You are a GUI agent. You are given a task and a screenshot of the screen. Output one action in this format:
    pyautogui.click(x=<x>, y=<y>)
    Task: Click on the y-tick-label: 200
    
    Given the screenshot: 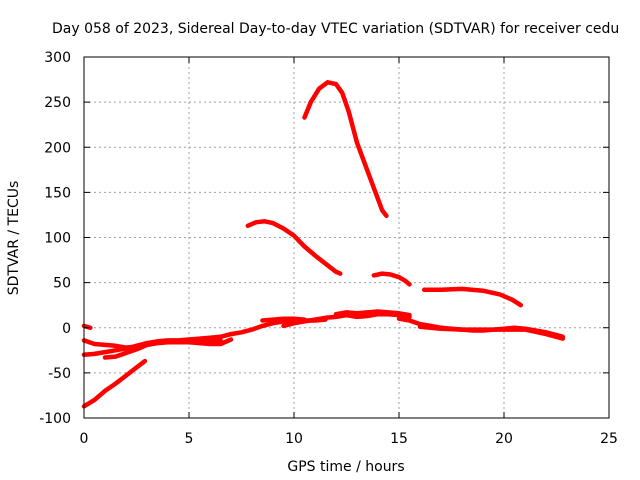 What is the action you would take?
    pyautogui.click(x=57, y=148)
    